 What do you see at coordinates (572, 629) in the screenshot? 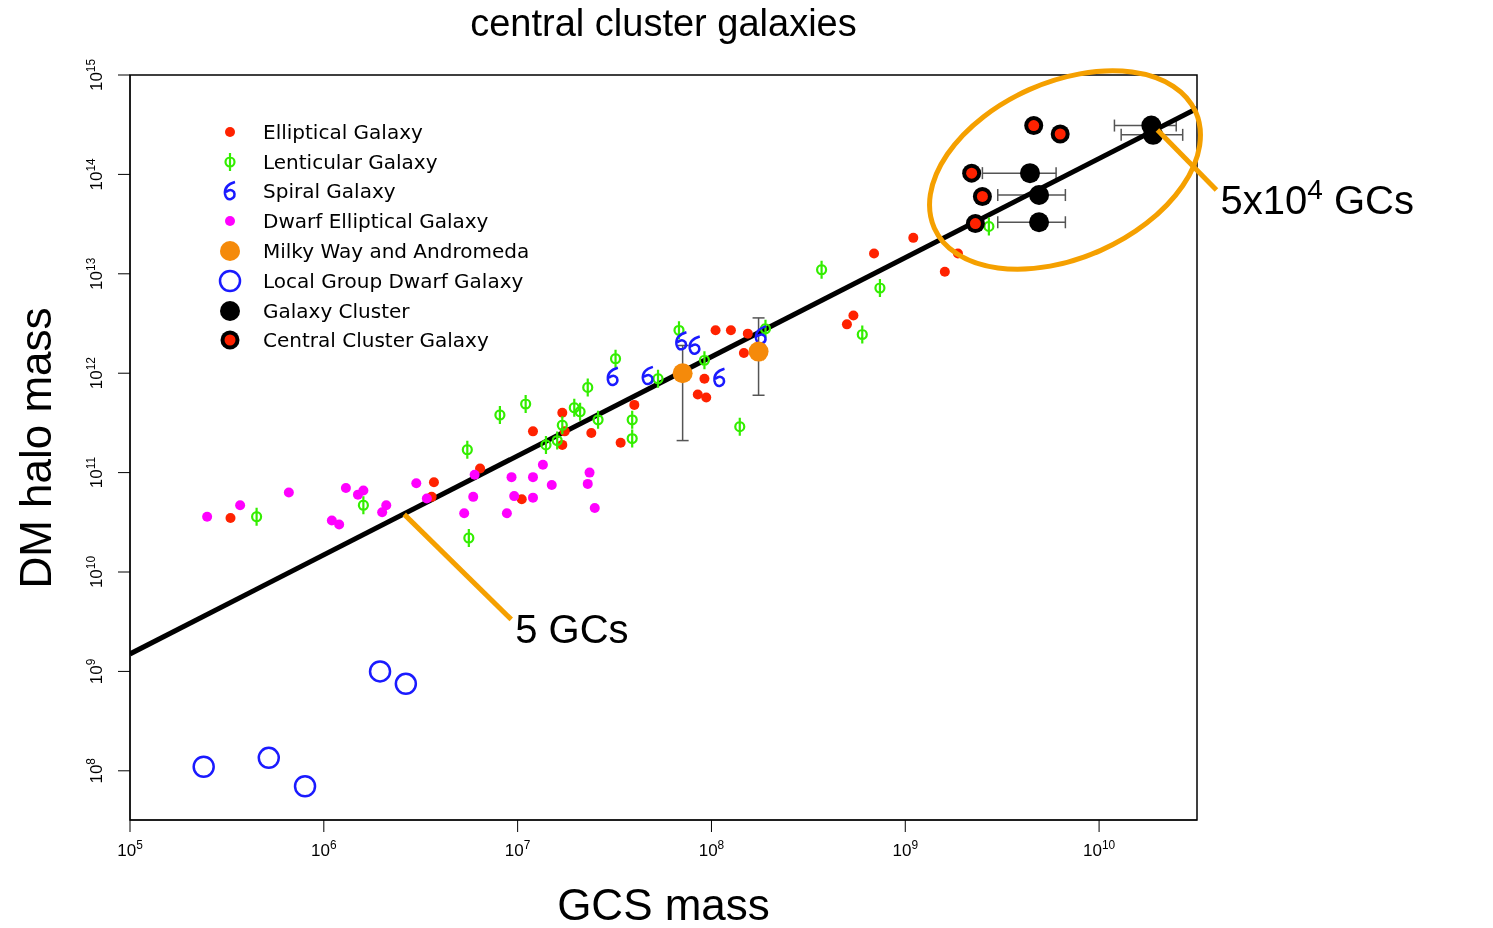
I see `annotation: 5 GCs` at bounding box center [572, 629].